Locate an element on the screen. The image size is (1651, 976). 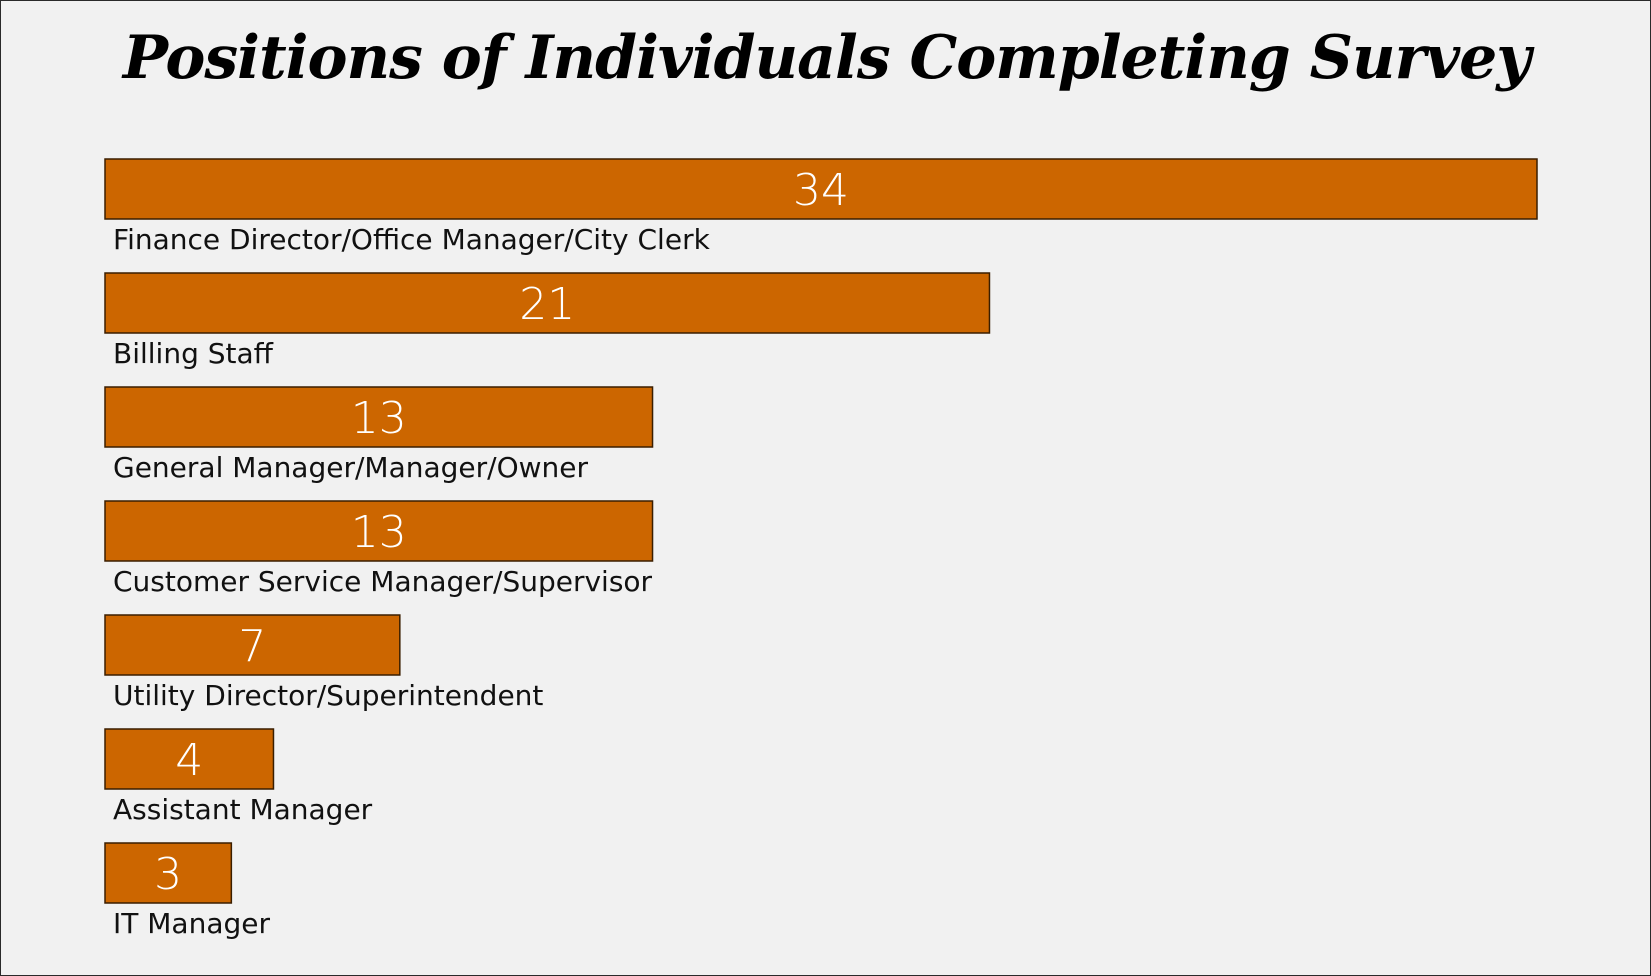
category-label: Customer Service Manager/Supervisor is located at coordinates (383, 581).